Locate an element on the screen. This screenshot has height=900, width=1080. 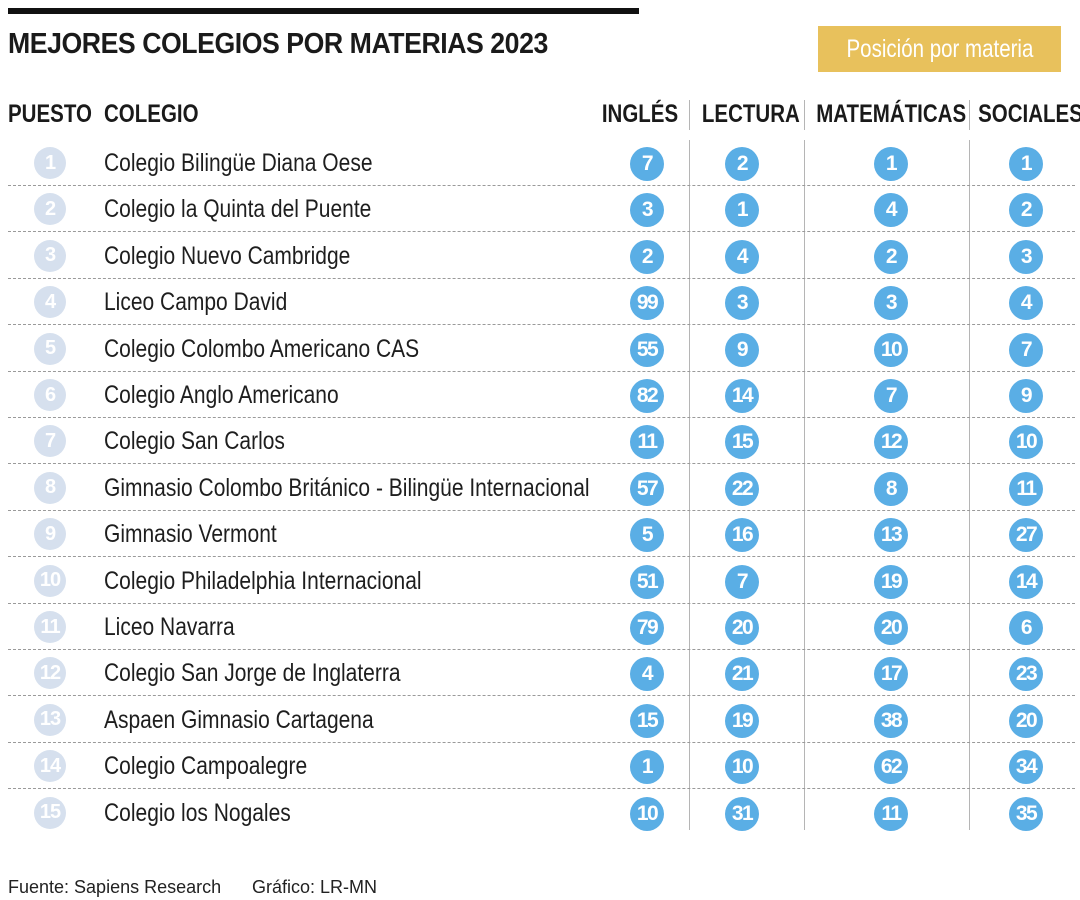
sociales-position: 34 is located at coordinates (1026, 767).